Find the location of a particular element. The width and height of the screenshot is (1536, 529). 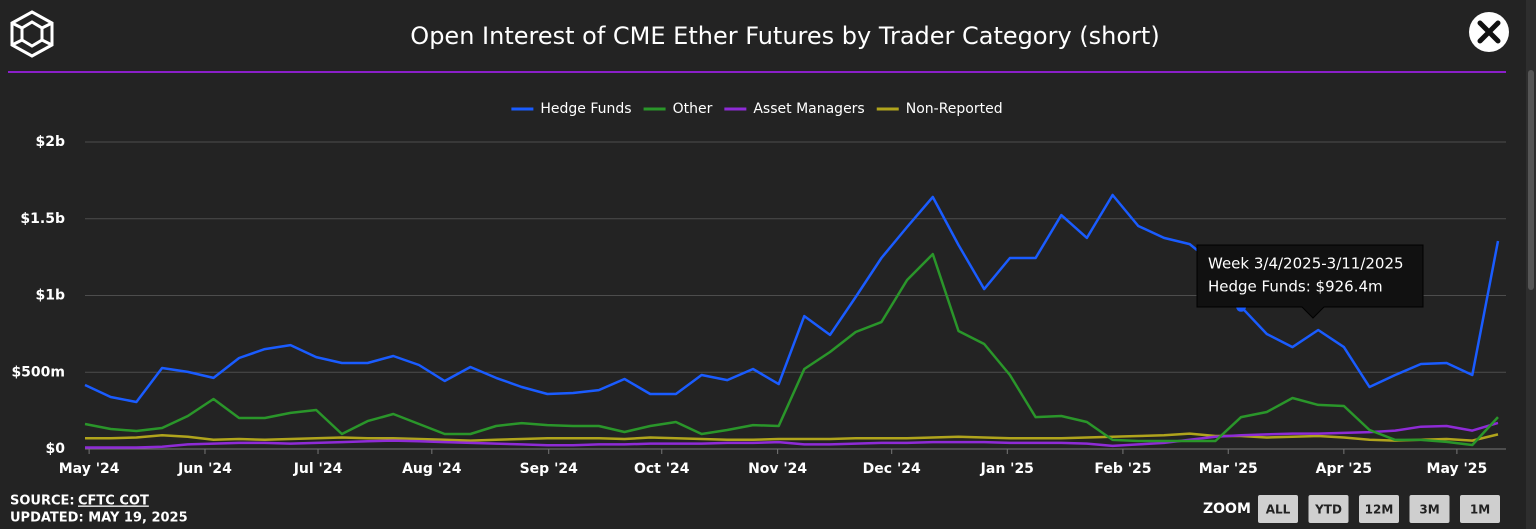

logo is located at coordinates (32, 34).